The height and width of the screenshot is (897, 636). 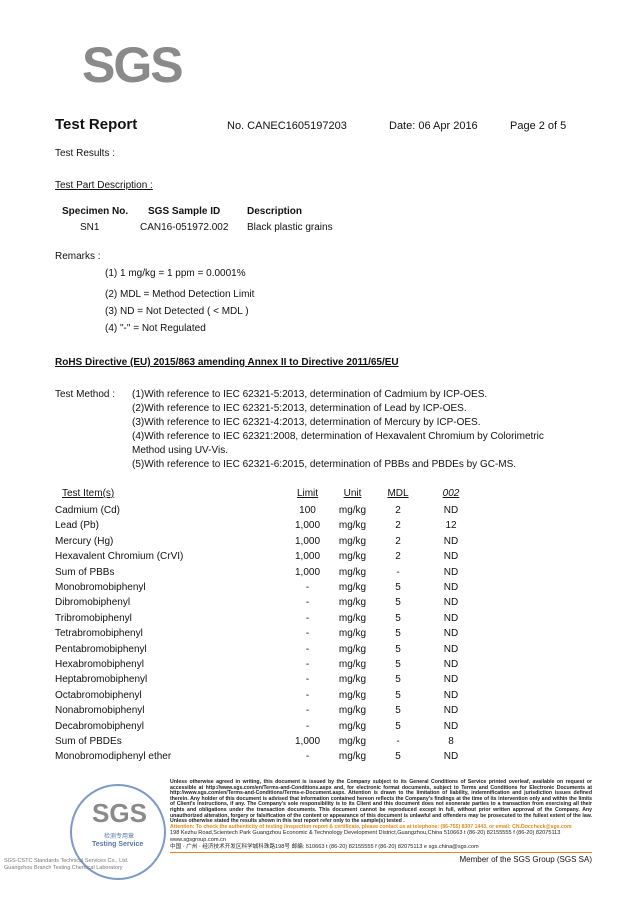 I want to click on test-item: Heptabromobiphenyl, so click(x=101, y=680).